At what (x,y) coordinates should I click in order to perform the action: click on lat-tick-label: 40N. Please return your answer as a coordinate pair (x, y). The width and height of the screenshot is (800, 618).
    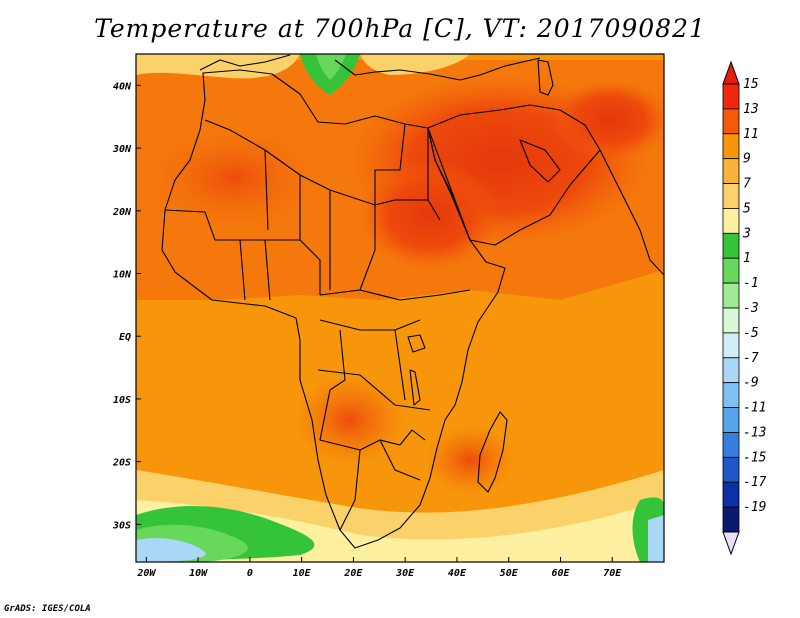
    Looking at the image, I should click on (122, 86).